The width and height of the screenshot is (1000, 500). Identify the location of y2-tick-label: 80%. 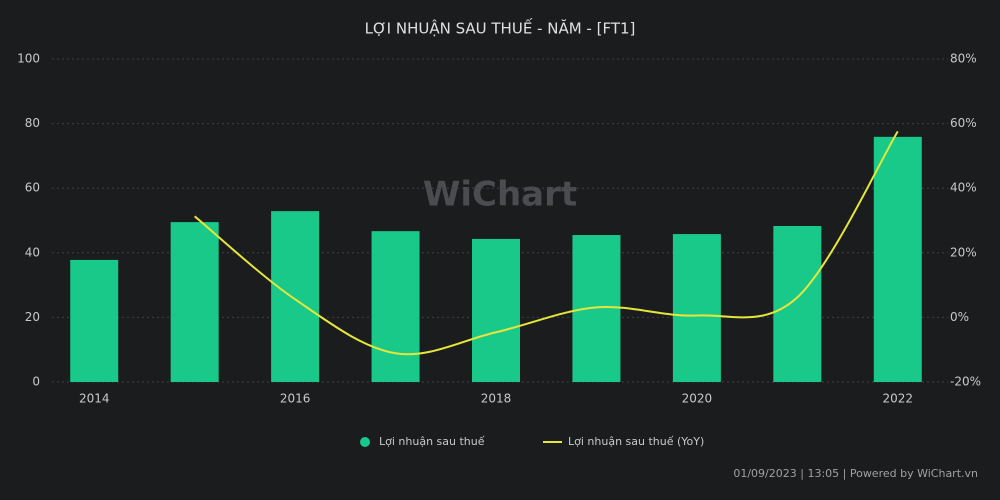
(963, 59).